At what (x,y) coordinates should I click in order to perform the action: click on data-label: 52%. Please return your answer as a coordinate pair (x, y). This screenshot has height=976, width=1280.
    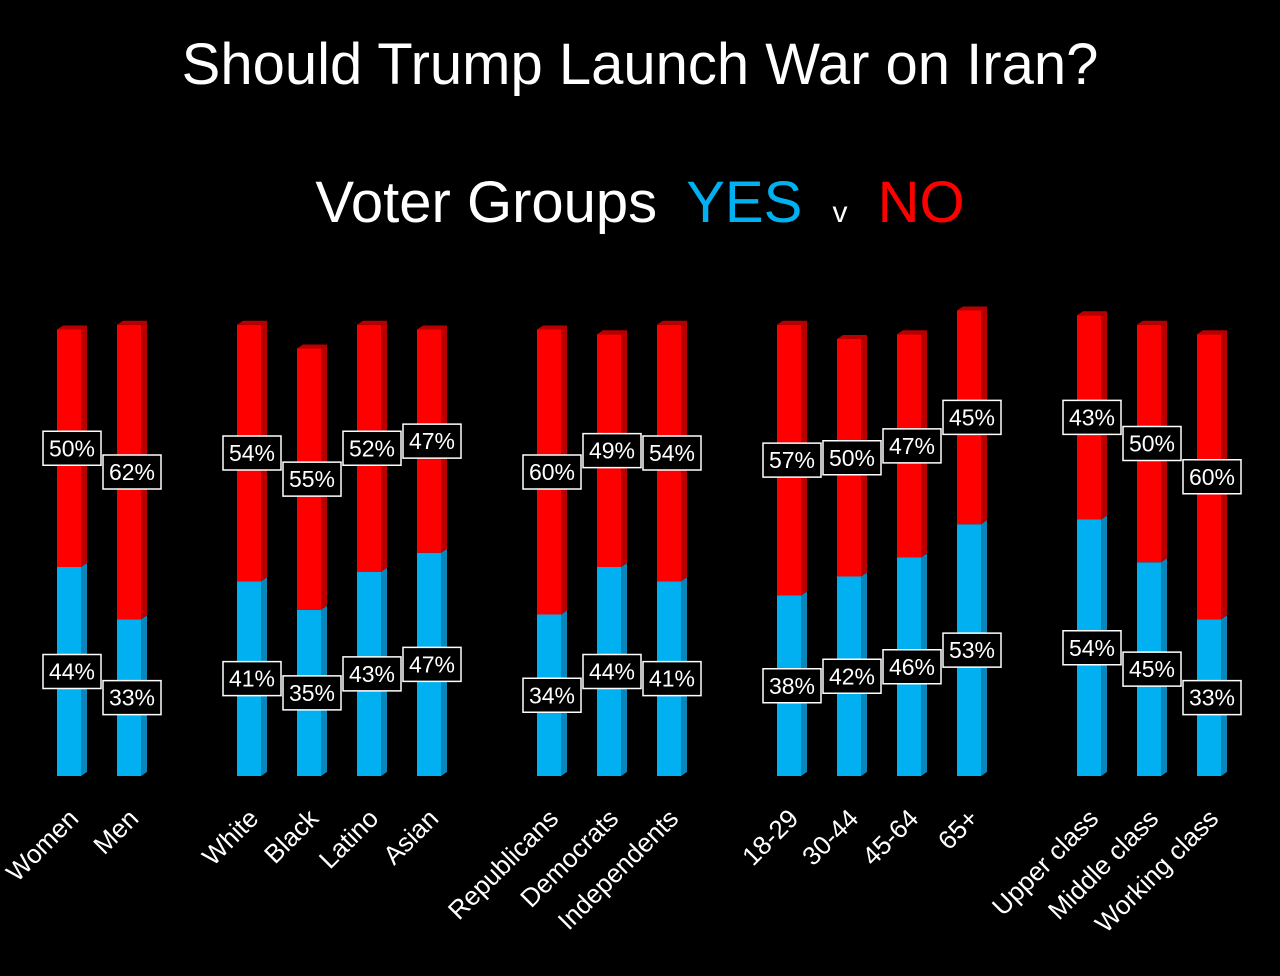
    Looking at the image, I should click on (372, 448).